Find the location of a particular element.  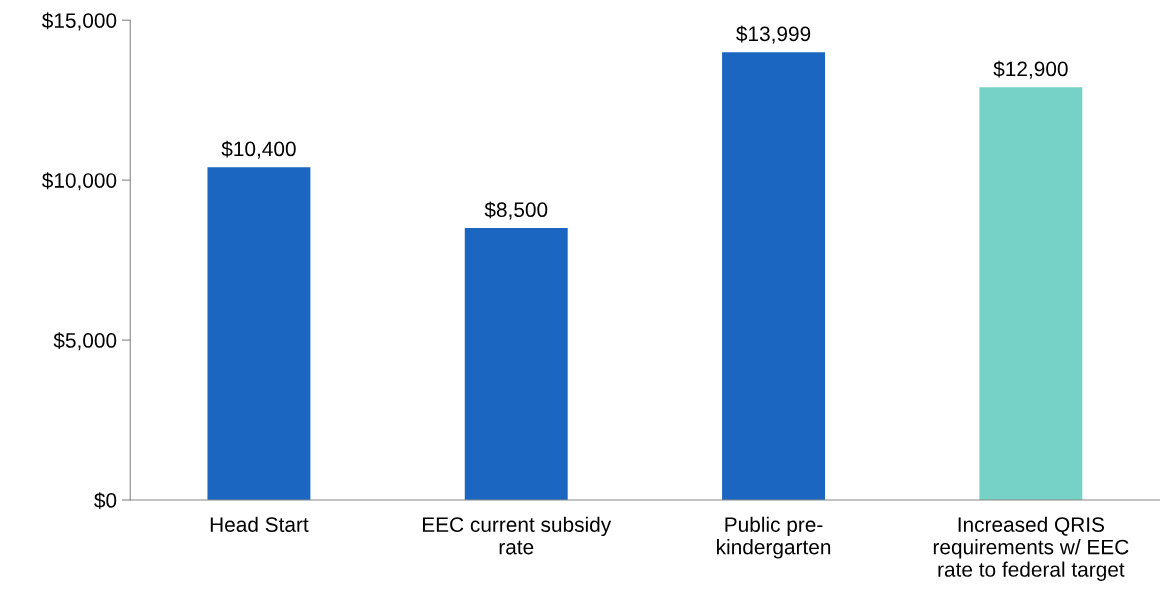

x-tick-label: Head Start is located at coordinates (259, 524).